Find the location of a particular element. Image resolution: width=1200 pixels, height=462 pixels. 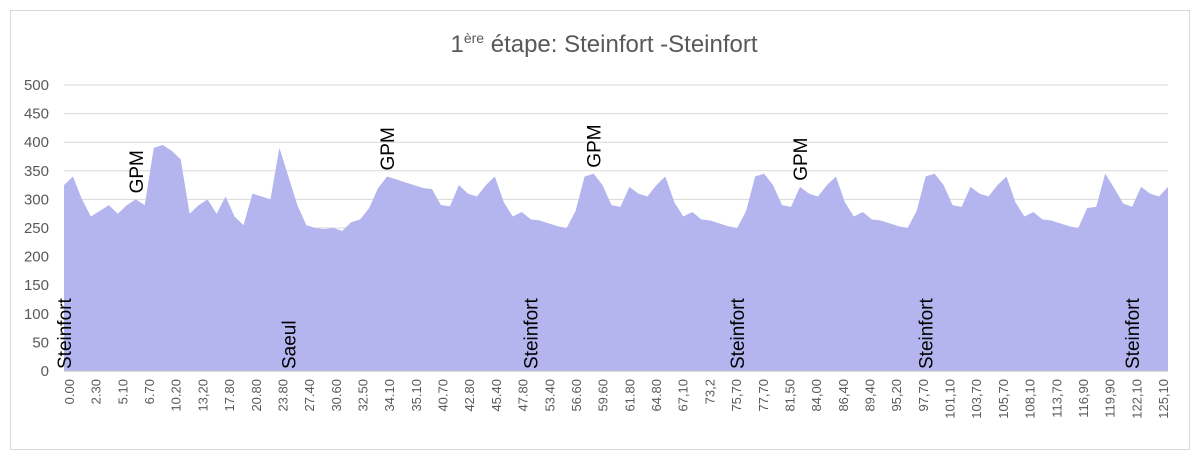

y-axis: 0 50 100 150 200 250 300 350 400 450 500 is located at coordinates (36, 228).